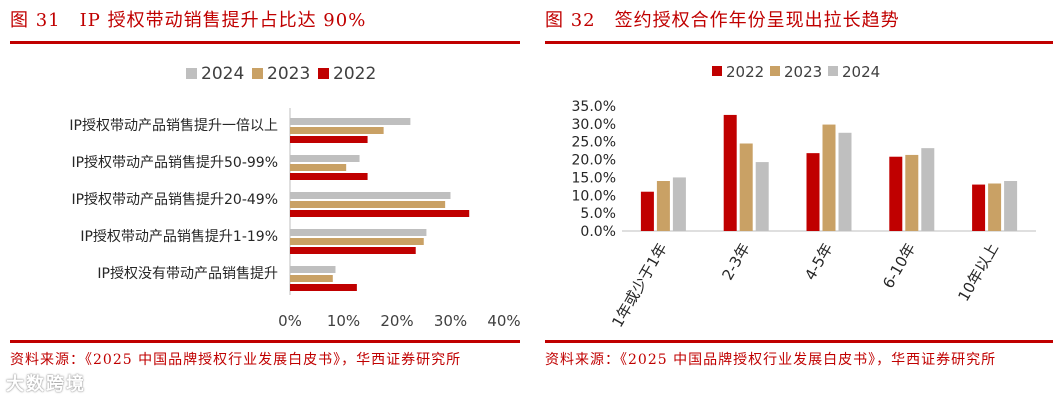 This screenshot has height=402, width=1059. What do you see at coordinates (594, 161) in the screenshot?
I see `y-tick-label: 20.0%` at bounding box center [594, 161].